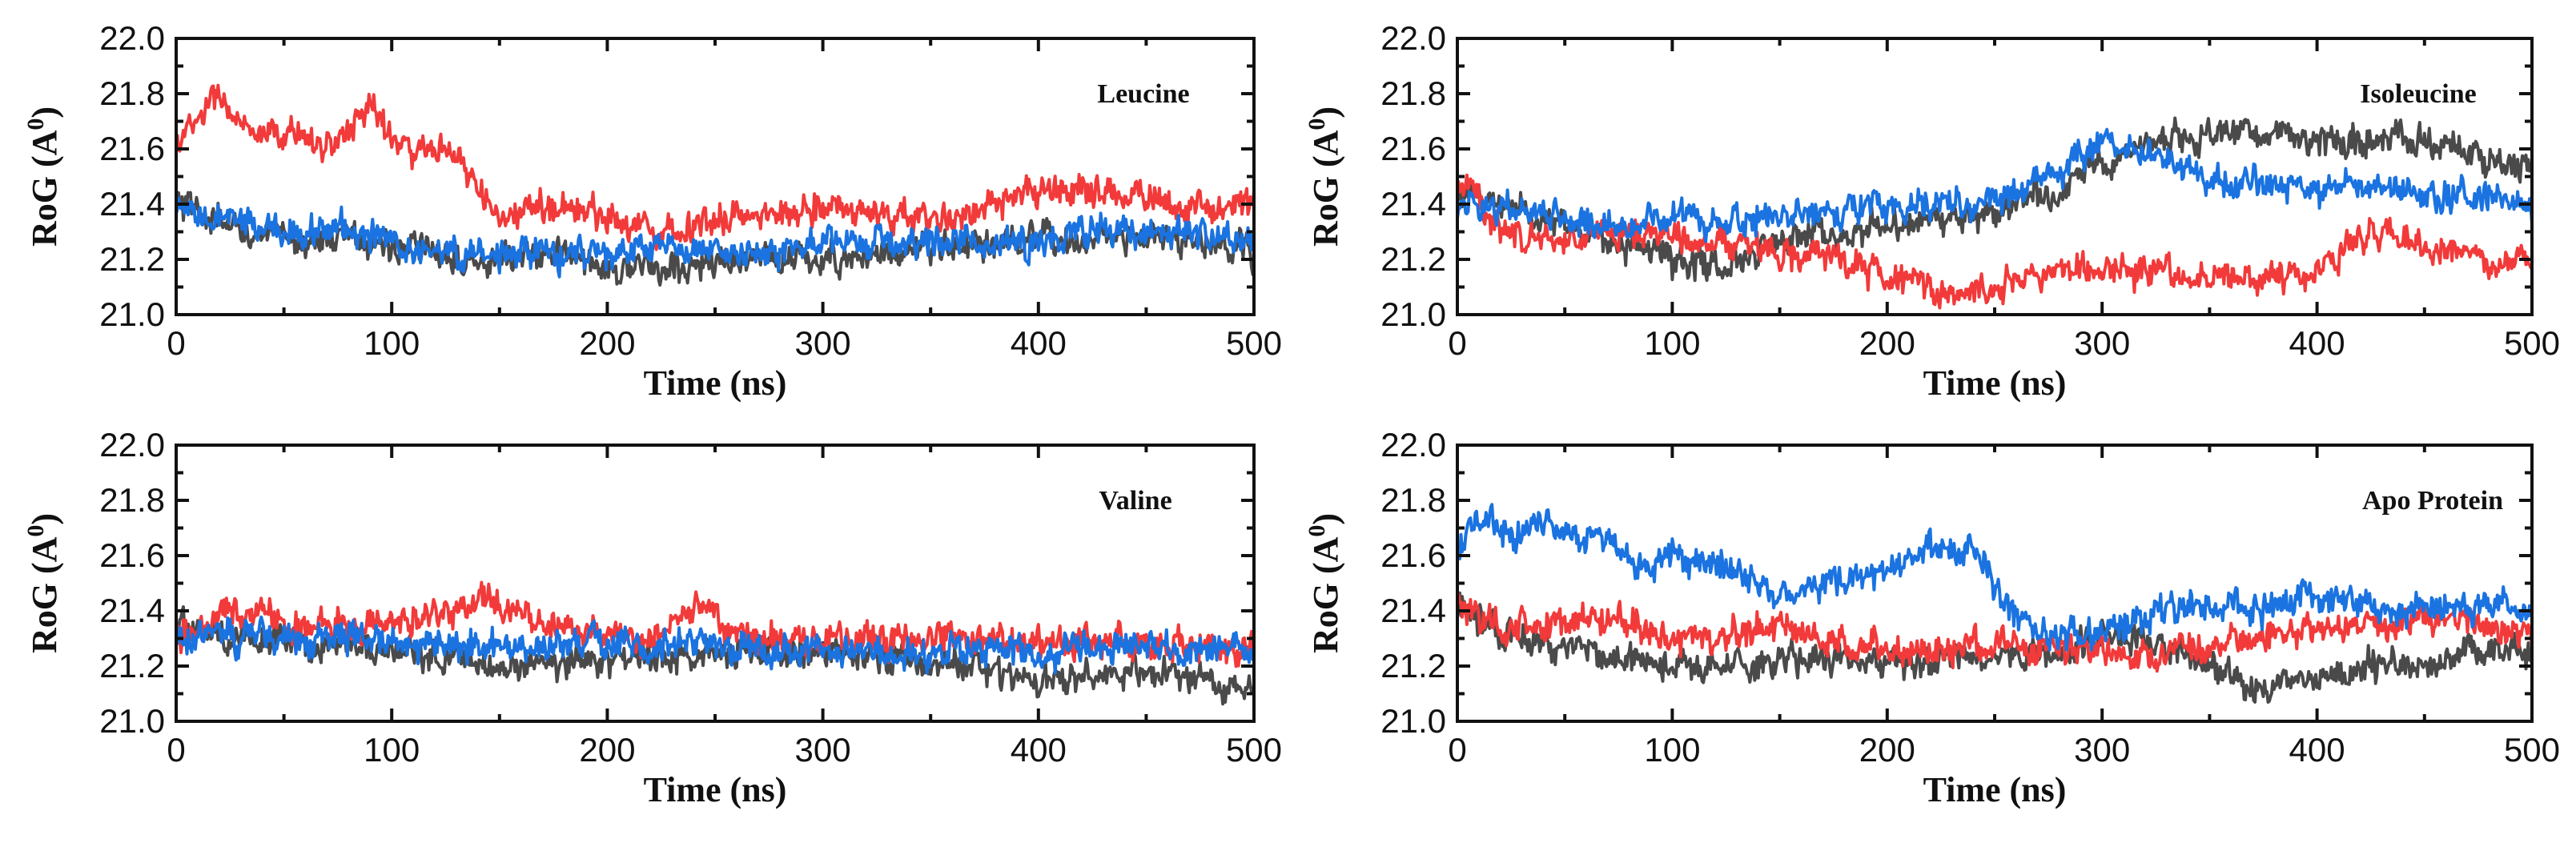  What do you see at coordinates (2418, 94) in the screenshot?
I see `panel-title-isoleucine: Isoleucine` at bounding box center [2418, 94].